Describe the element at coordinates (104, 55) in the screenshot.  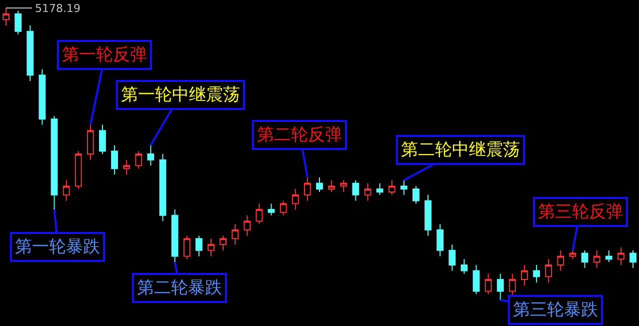
I see `annotation: 第一轮反弹` at that location.